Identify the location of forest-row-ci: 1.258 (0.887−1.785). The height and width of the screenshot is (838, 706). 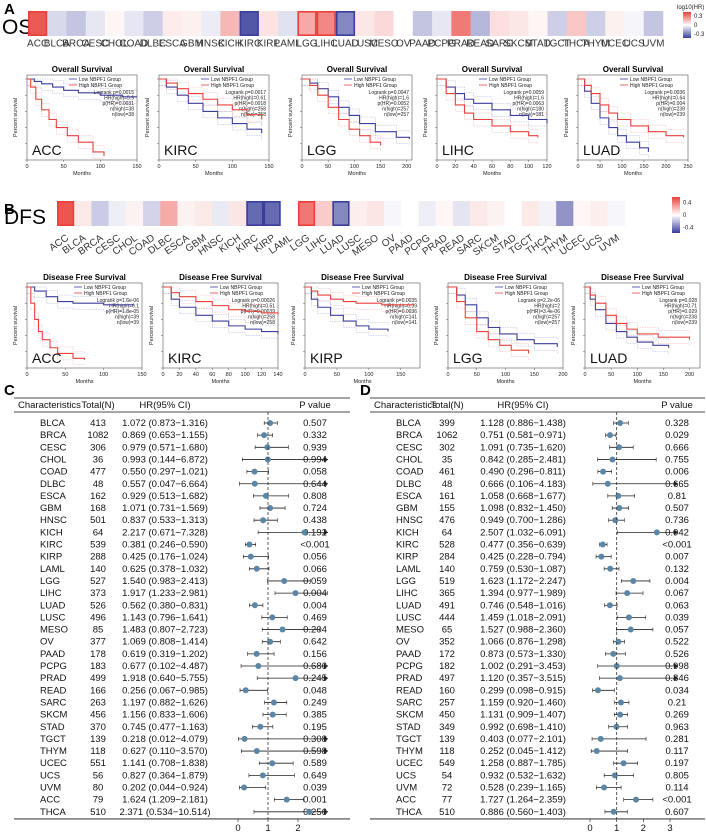
(523, 763).